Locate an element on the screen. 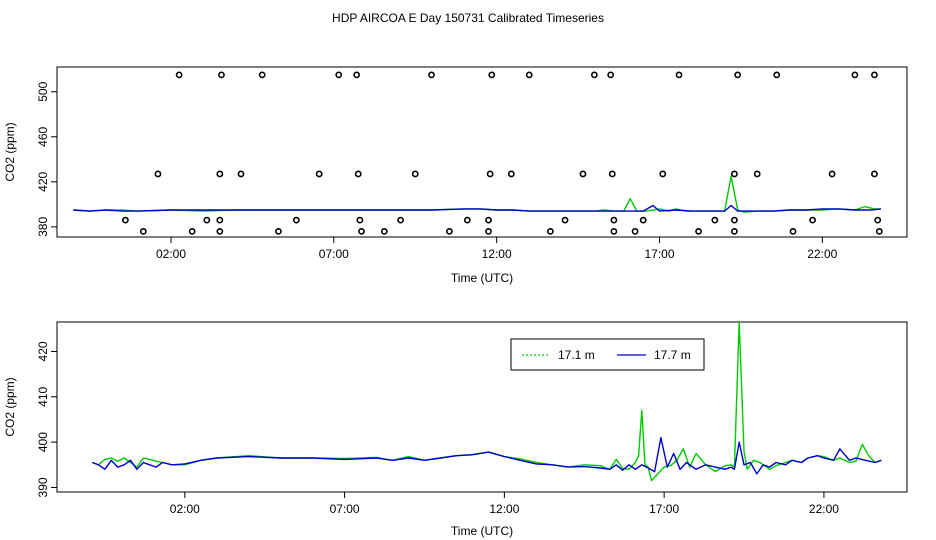  y-tick-label: 460 is located at coordinates (43, 136).